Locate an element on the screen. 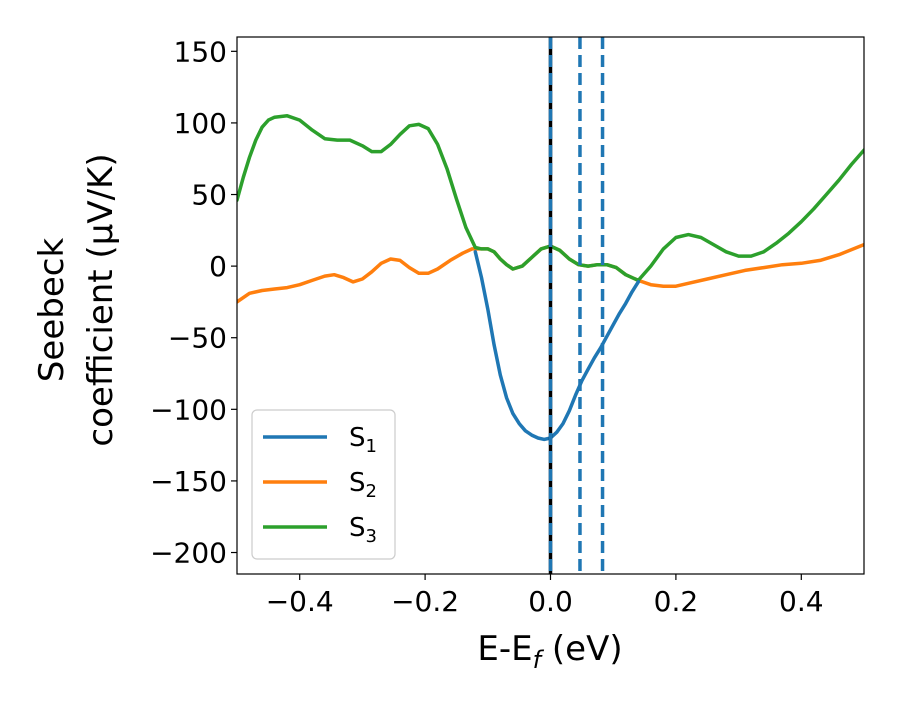 This screenshot has width=900, height=705. legend-label-s2: S2 is located at coordinates (363, 485).